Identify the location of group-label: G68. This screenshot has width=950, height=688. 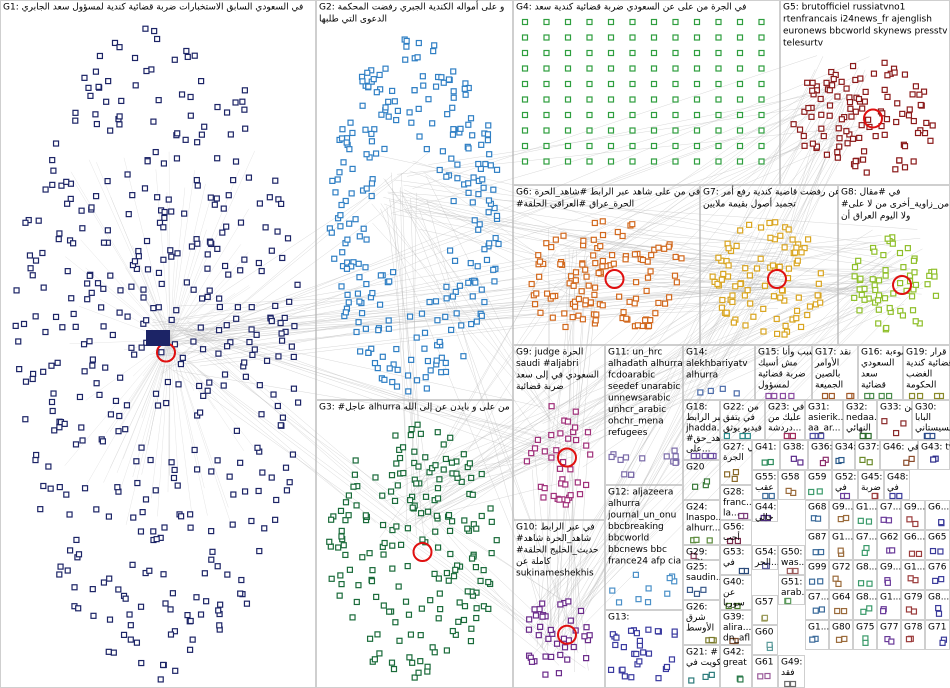
(817, 508).